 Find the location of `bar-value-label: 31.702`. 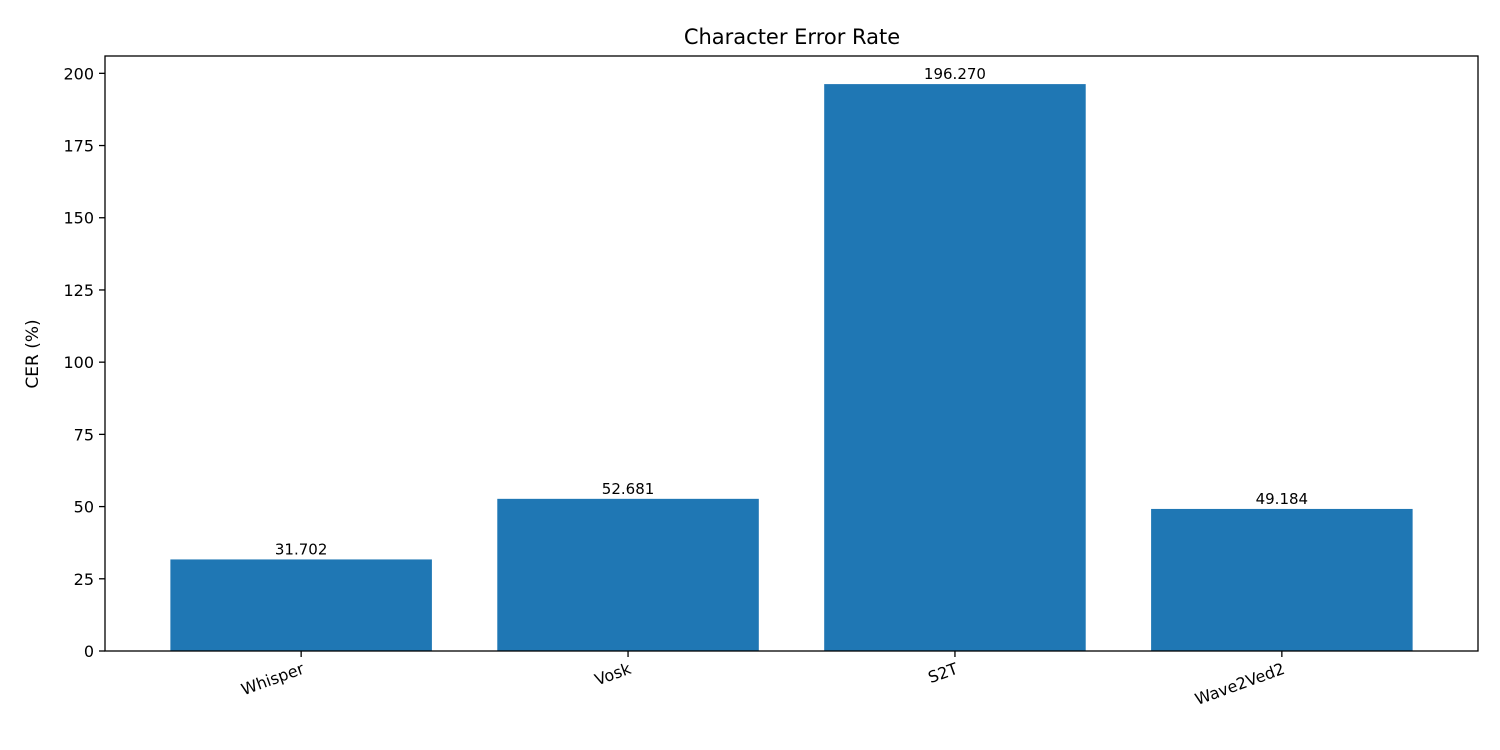

bar-value-label: 31.702 is located at coordinates (301, 549).